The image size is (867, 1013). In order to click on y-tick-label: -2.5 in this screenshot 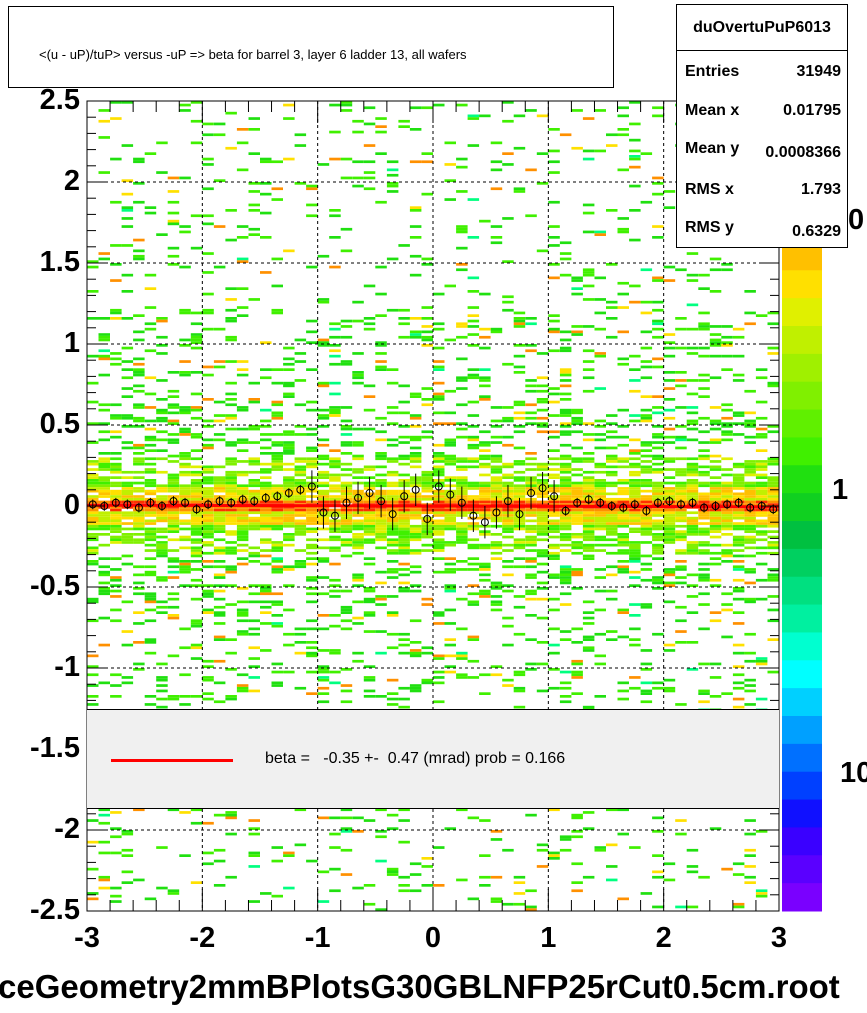, I will do `click(55, 910)`.